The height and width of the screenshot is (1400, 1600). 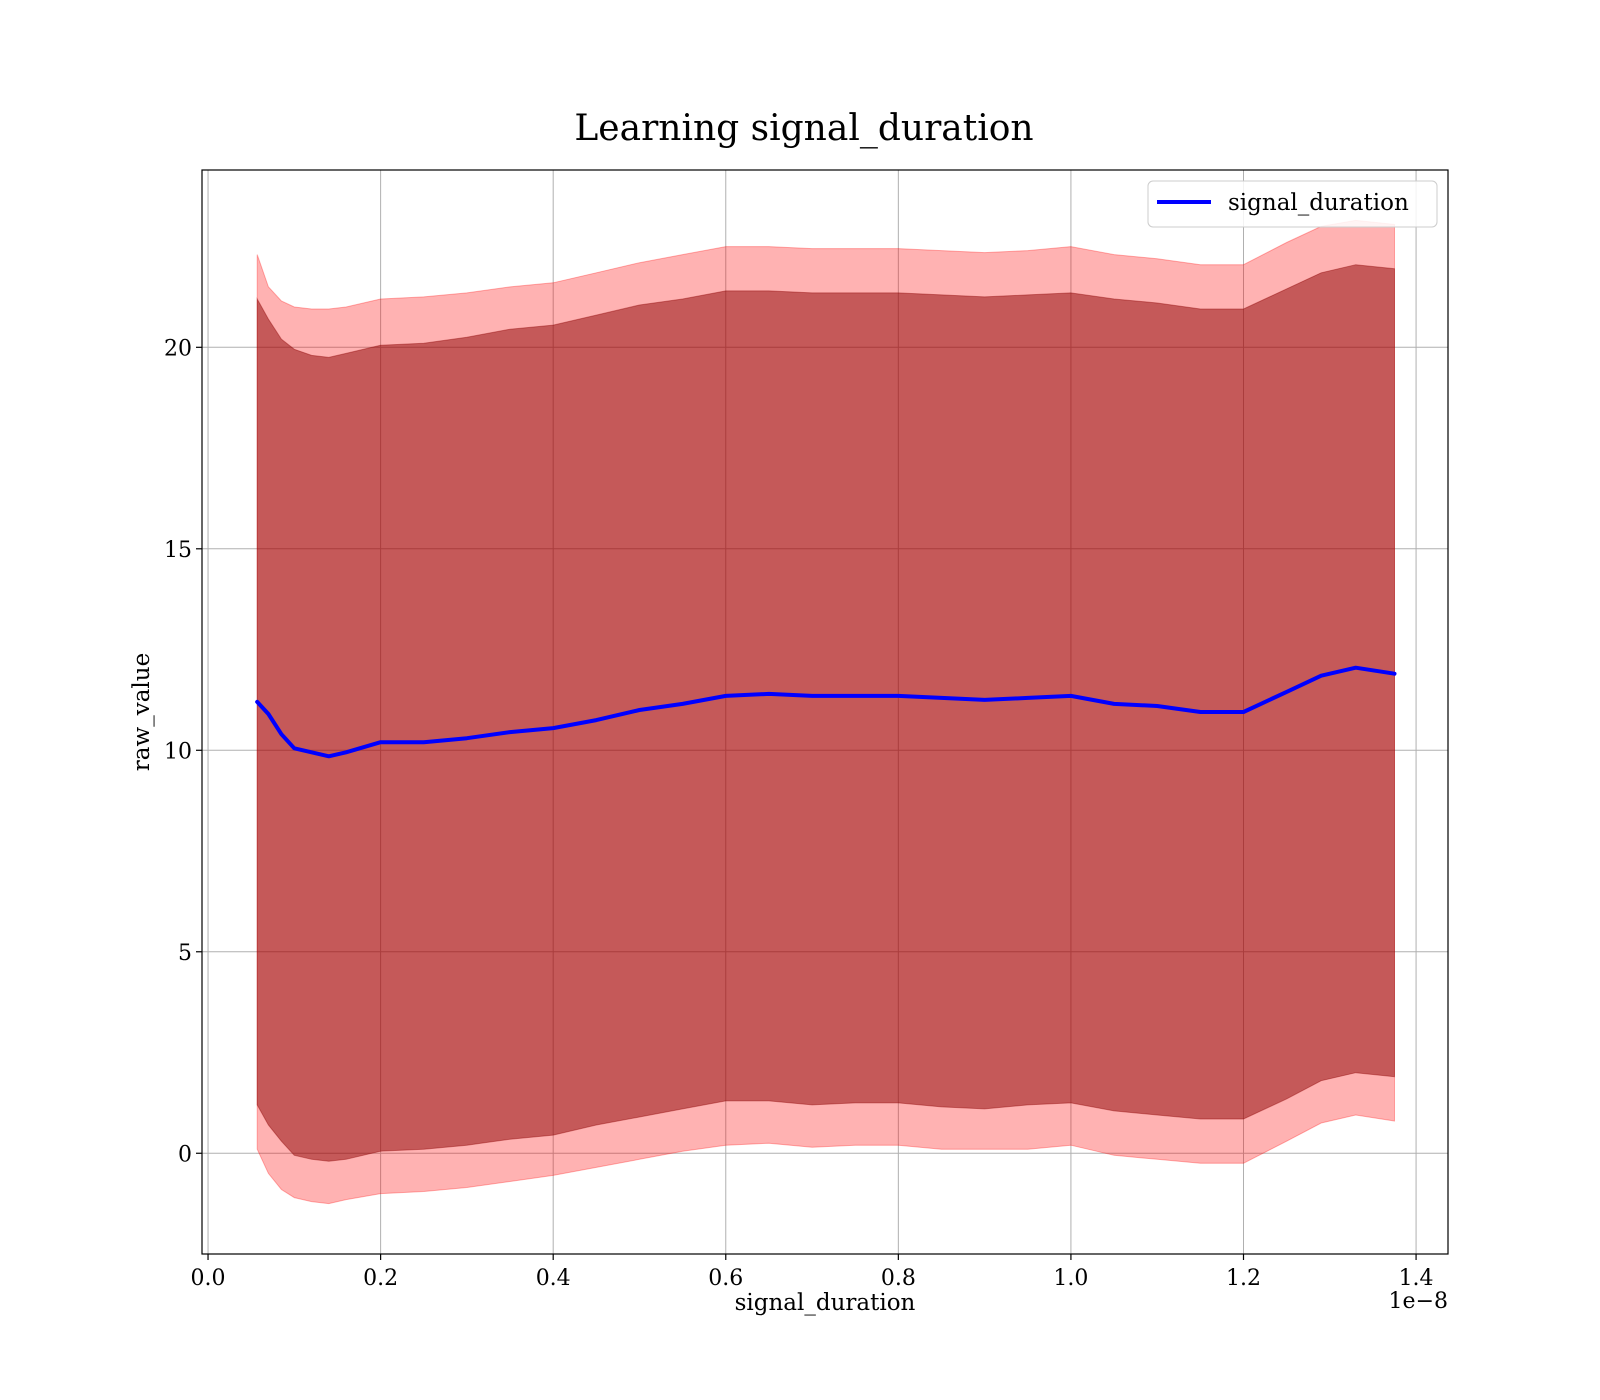 What do you see at coordinates (178, 348) in the screenshot?
I see `y-tick-label: 20` at bounding box center [178, 348].